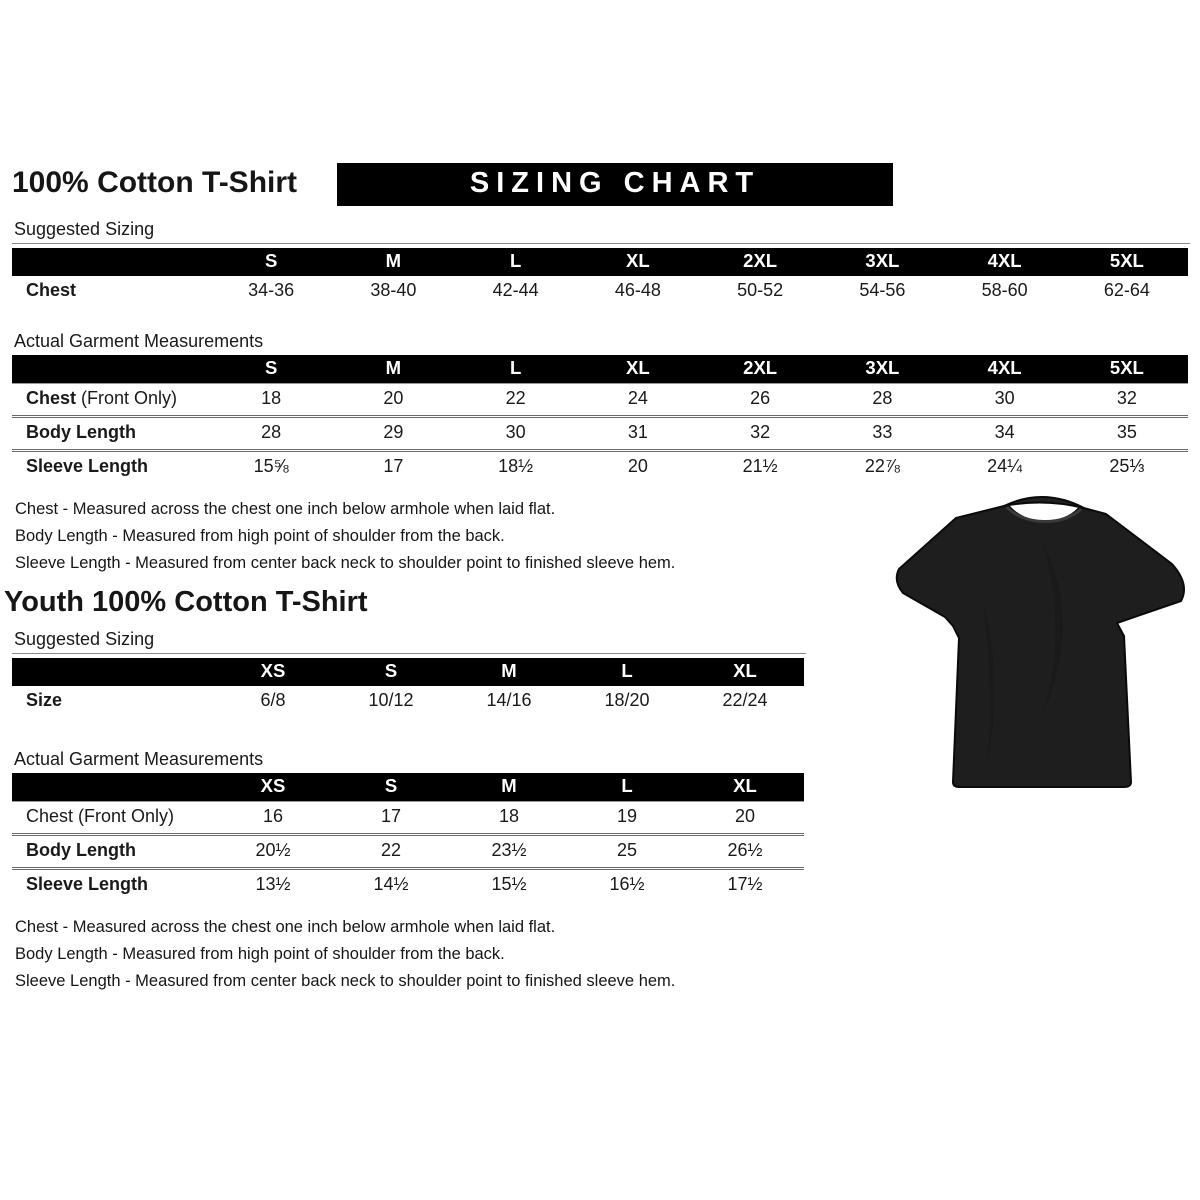 The width and height of the screenshot is (1200, 1200). I want to click on table-cell: 16½, so click(627, 884).